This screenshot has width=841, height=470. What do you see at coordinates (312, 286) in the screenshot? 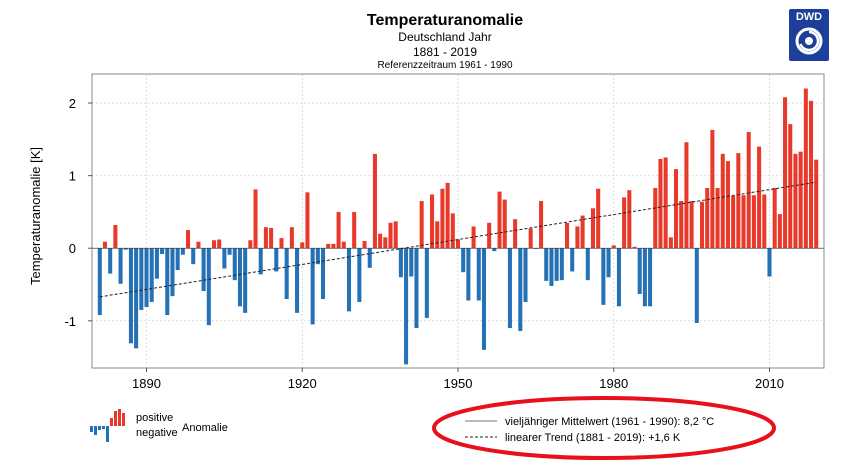
I see `anomaly-bar-1922` at bounding box center [312, 286].